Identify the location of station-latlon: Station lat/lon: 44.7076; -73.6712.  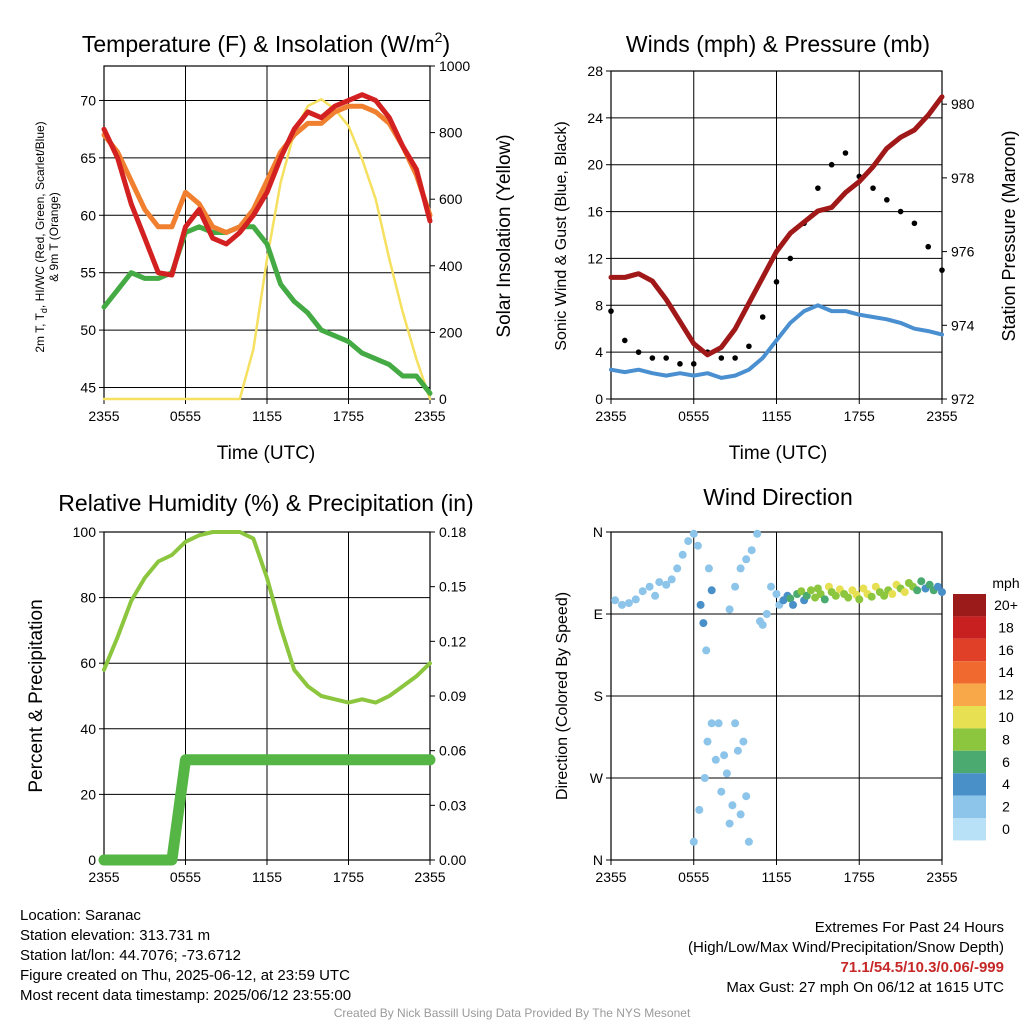
(131, 955).